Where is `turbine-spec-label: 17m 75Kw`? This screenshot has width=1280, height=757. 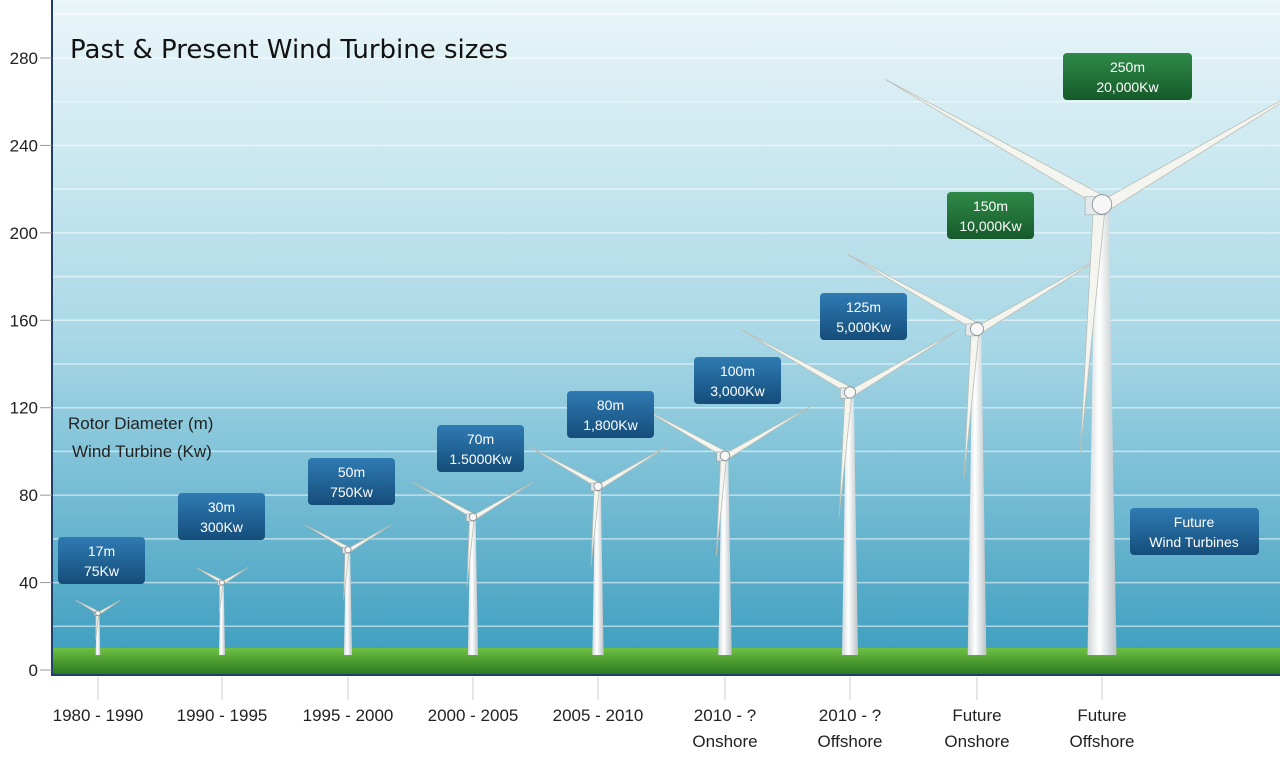 turbine-spec-label: 17m 75Kw is located at coordinates (101, 560).